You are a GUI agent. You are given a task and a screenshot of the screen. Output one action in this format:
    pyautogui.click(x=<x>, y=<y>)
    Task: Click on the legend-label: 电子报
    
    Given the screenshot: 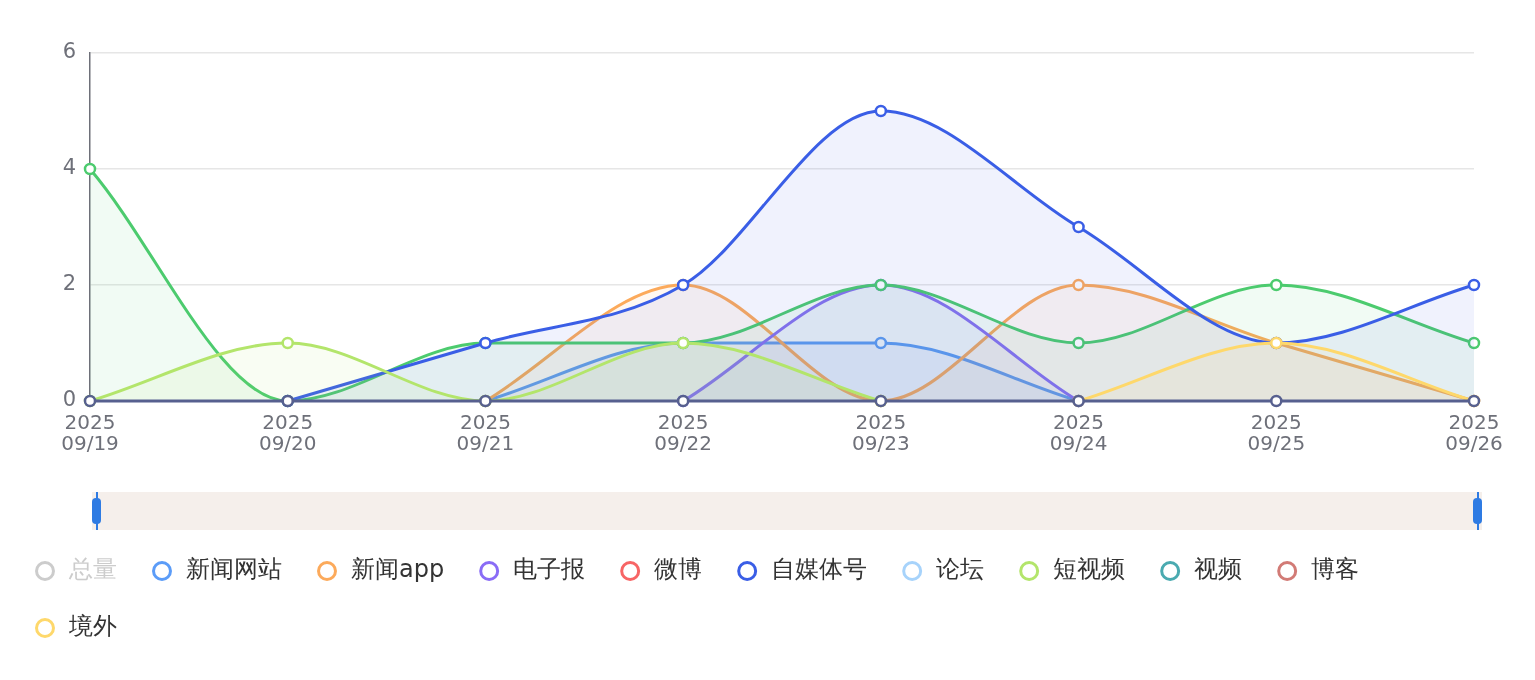 What is the action you would take?
    pyautogui.click(x=549, y=569)
    